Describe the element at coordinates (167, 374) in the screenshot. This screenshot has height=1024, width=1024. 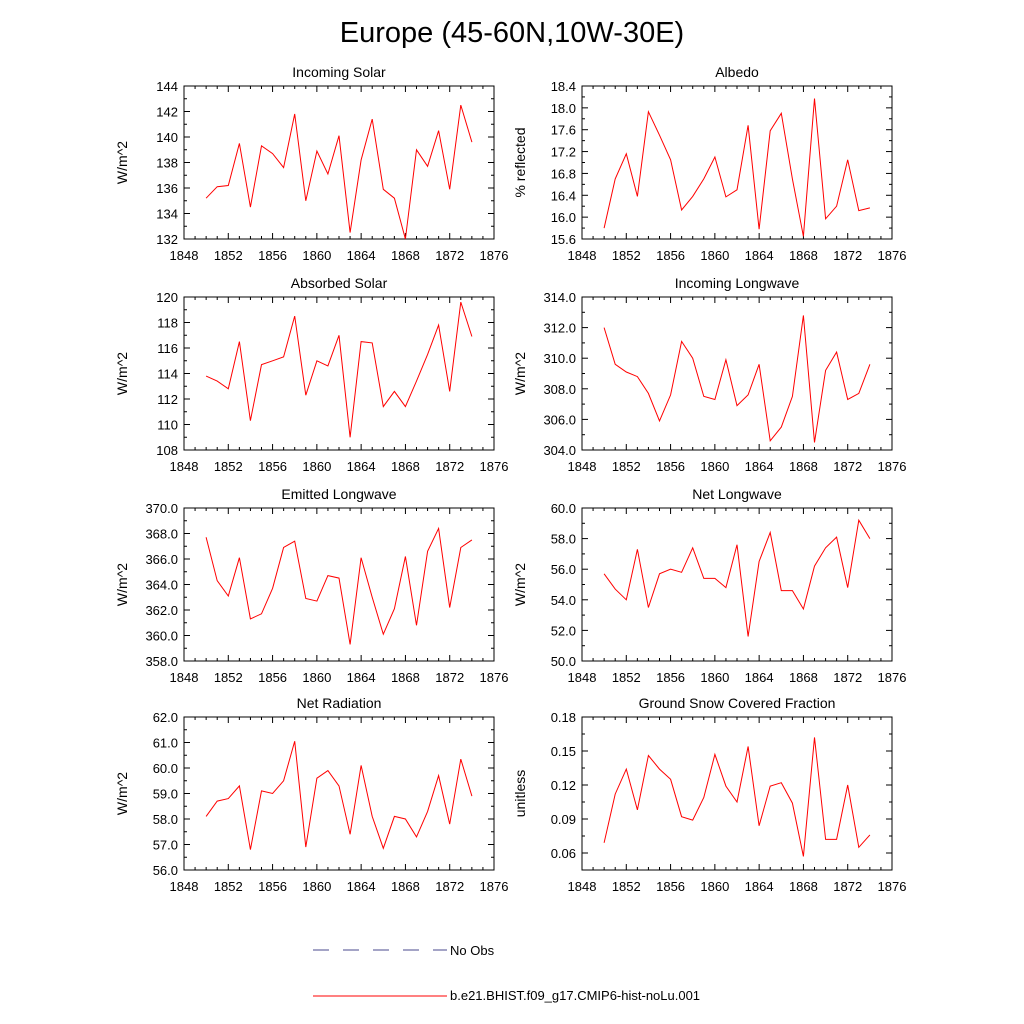
I see `y-tick-label: 114` at that location.